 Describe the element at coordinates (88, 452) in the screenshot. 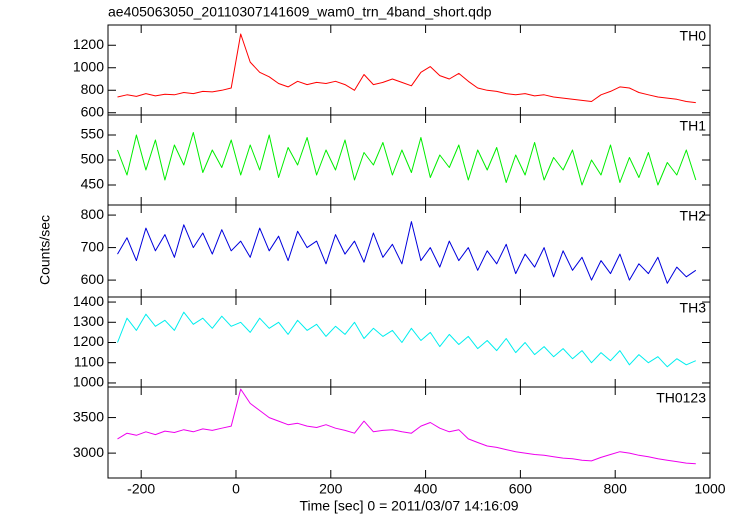

I see `y-tick-label: 3000` at that location.